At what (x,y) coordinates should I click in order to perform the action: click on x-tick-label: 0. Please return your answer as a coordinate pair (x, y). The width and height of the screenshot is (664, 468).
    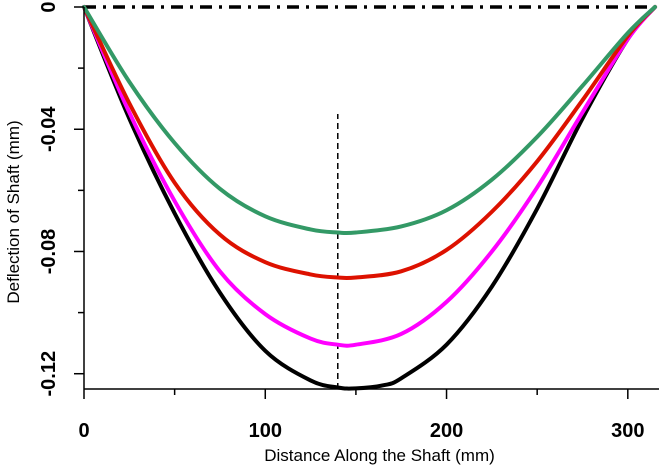
    Looking at the image, I should click on (83, 431).